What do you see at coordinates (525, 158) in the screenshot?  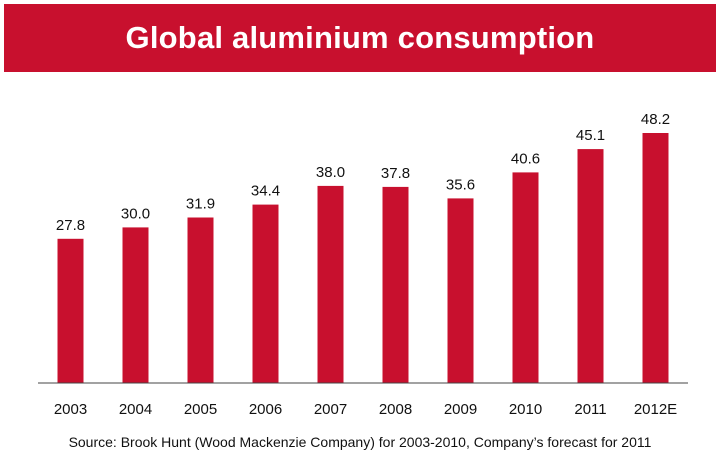 I see `value-label-2010: 40.6` at bounding box center [525, 158].